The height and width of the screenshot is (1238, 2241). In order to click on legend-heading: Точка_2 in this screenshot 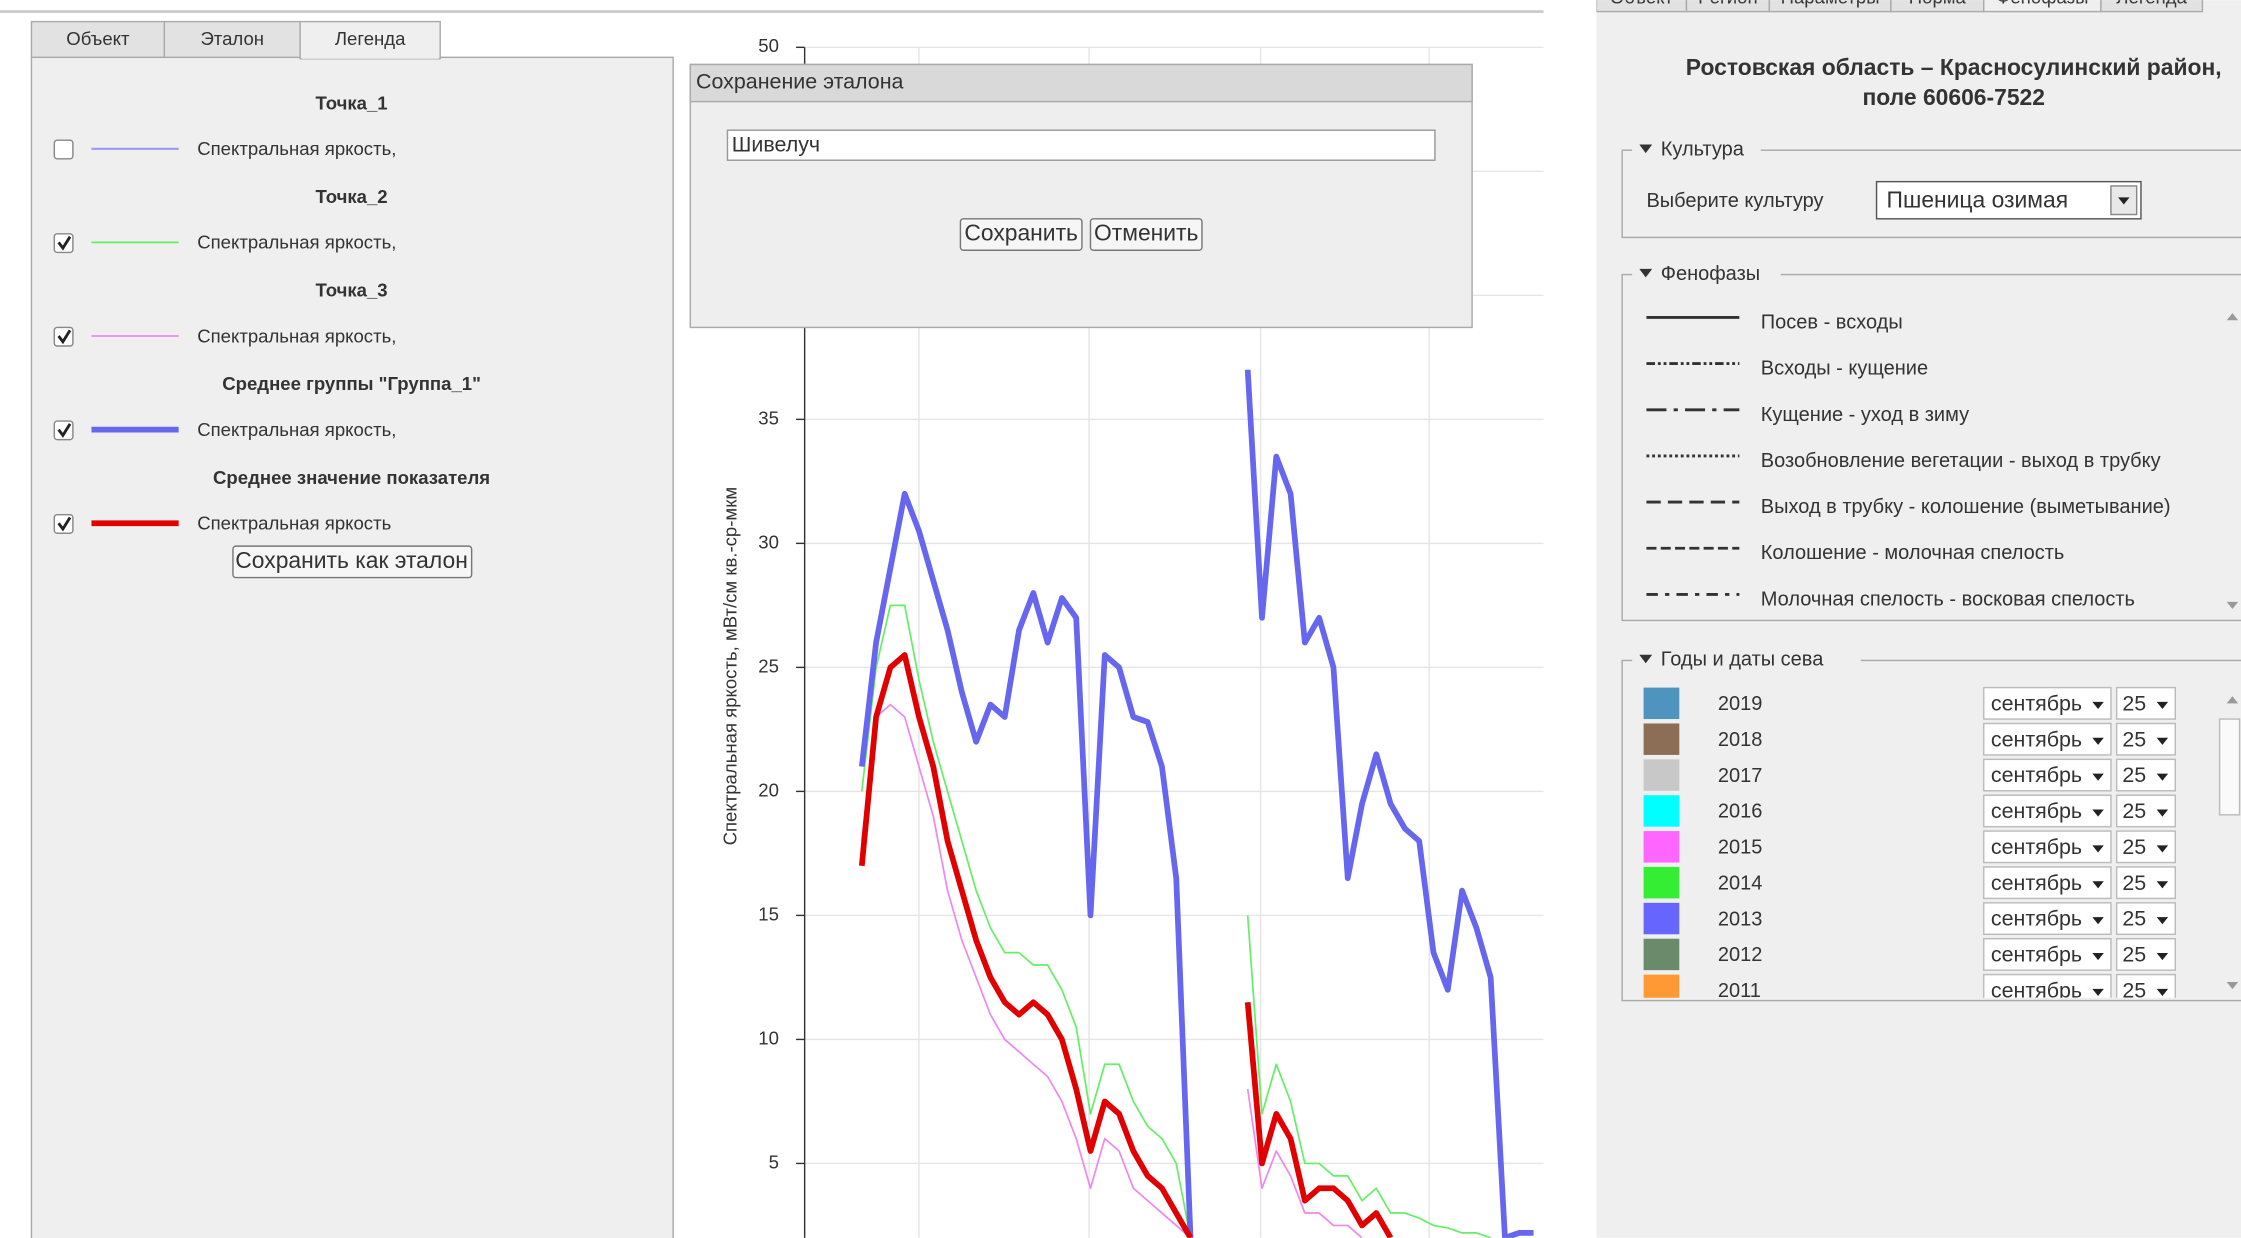, I will do `click(352, 196)`.